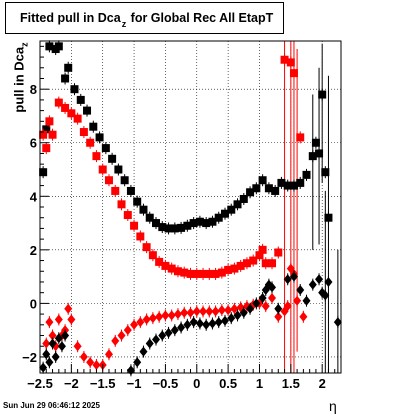 The width and height of the screenshot is (400, 414). I want to click on y-tick-label: −2, so click(29, 357).